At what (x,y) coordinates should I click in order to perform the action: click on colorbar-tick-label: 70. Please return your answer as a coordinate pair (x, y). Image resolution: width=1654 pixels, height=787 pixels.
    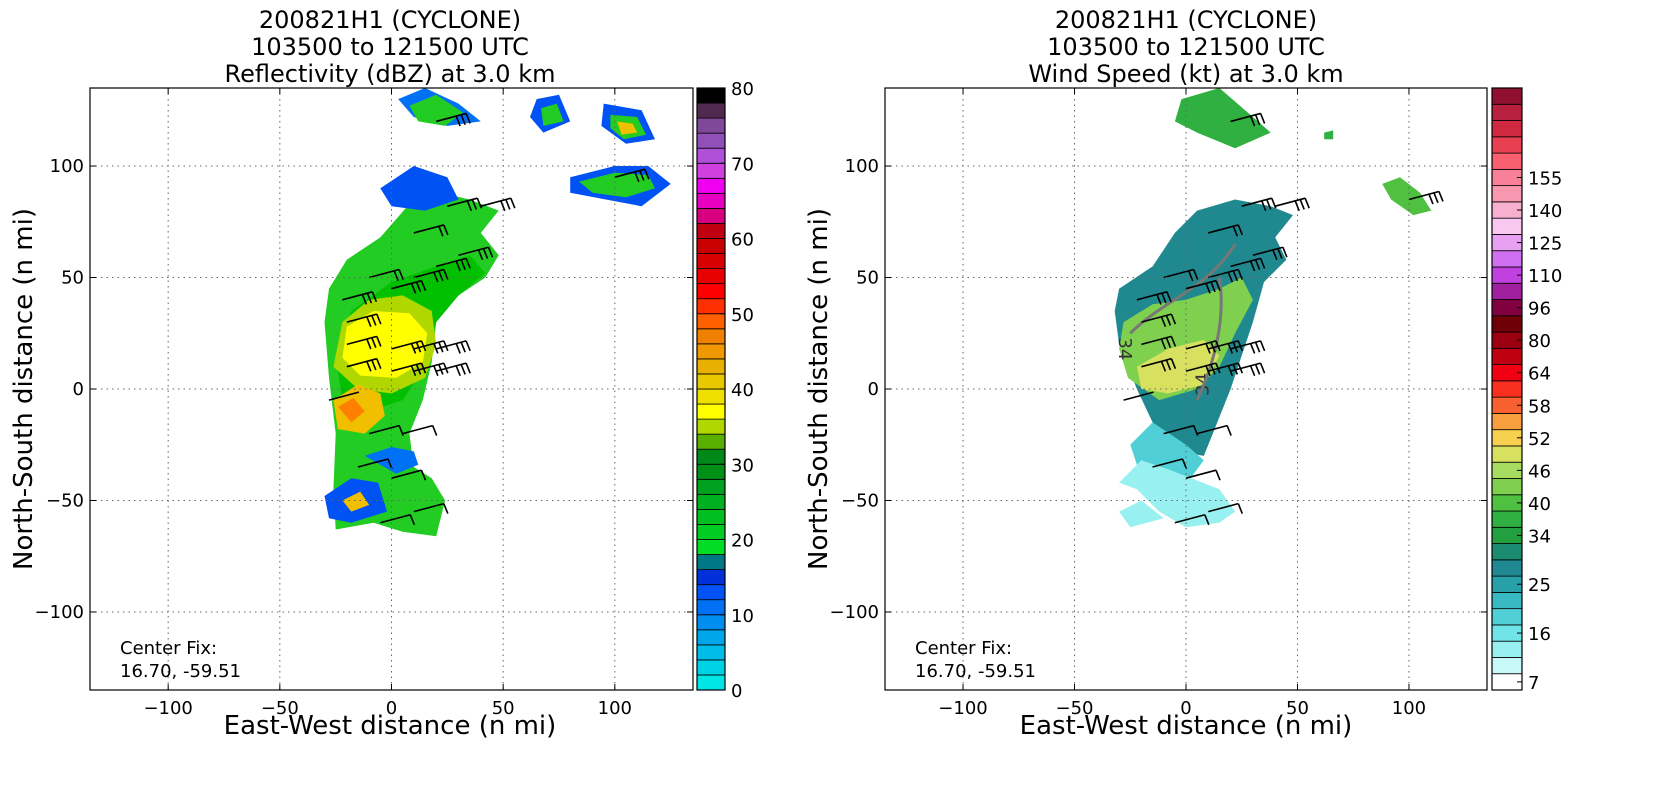
    Looking at the image, I should click on (742, 164).